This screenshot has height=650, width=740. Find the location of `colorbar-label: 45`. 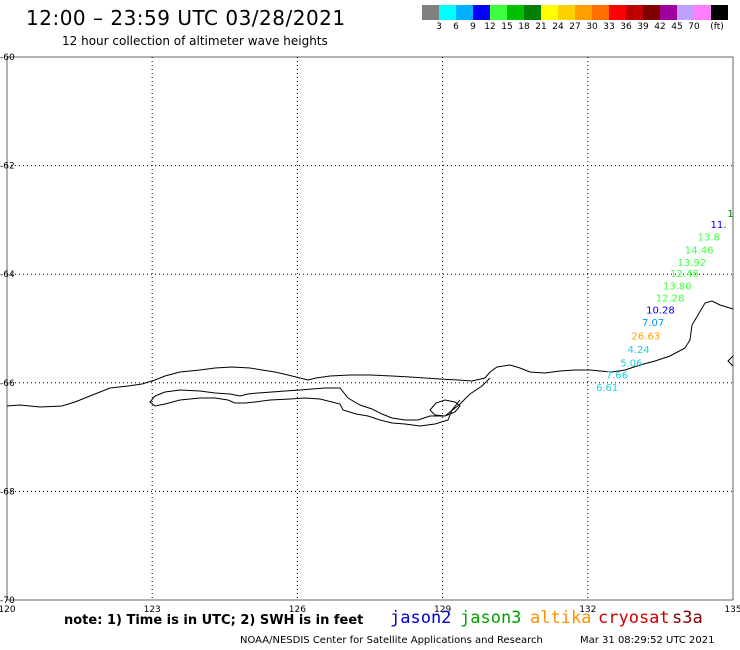

colorbar-label: 45 is located at coordinates (677, 27).